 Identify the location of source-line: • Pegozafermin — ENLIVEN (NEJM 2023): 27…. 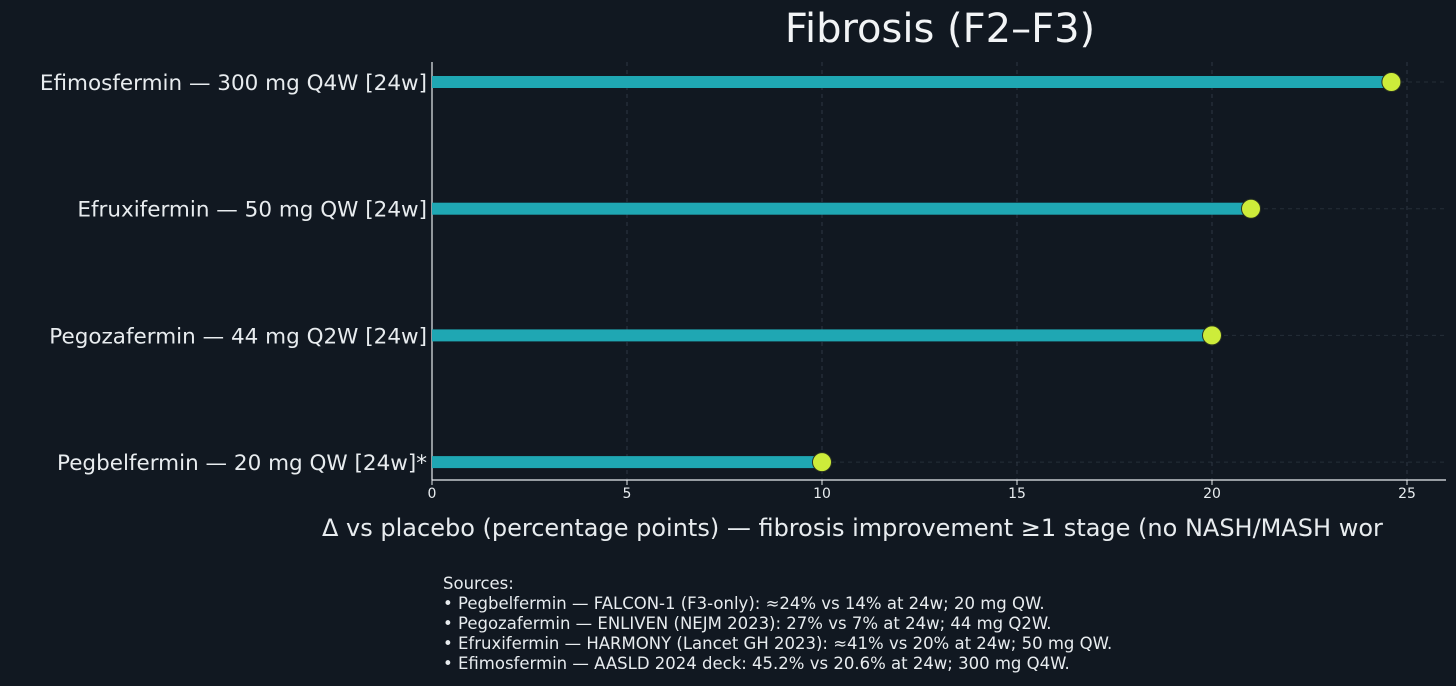
(747, 623).